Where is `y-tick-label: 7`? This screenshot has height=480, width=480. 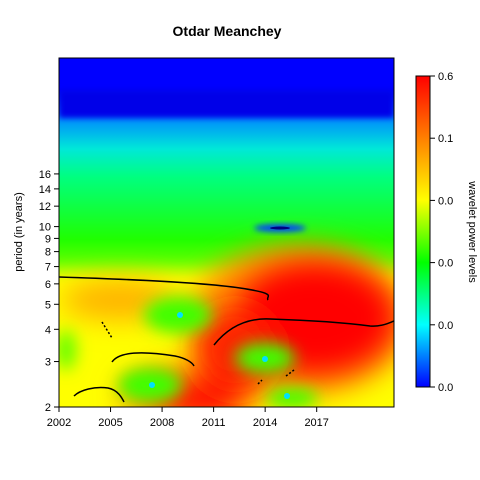 y-tick-label: 7 is located at coordinates (48, 268).